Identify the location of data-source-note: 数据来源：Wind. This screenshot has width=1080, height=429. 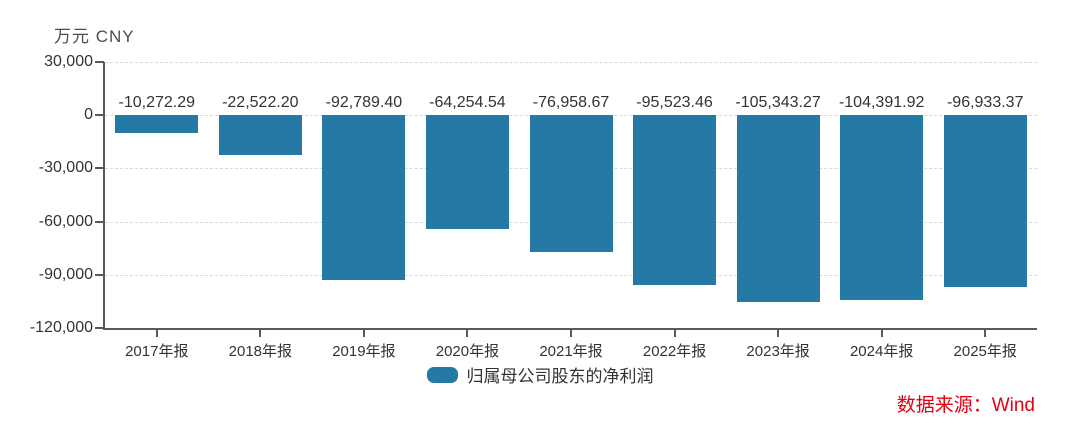
(965, 405).